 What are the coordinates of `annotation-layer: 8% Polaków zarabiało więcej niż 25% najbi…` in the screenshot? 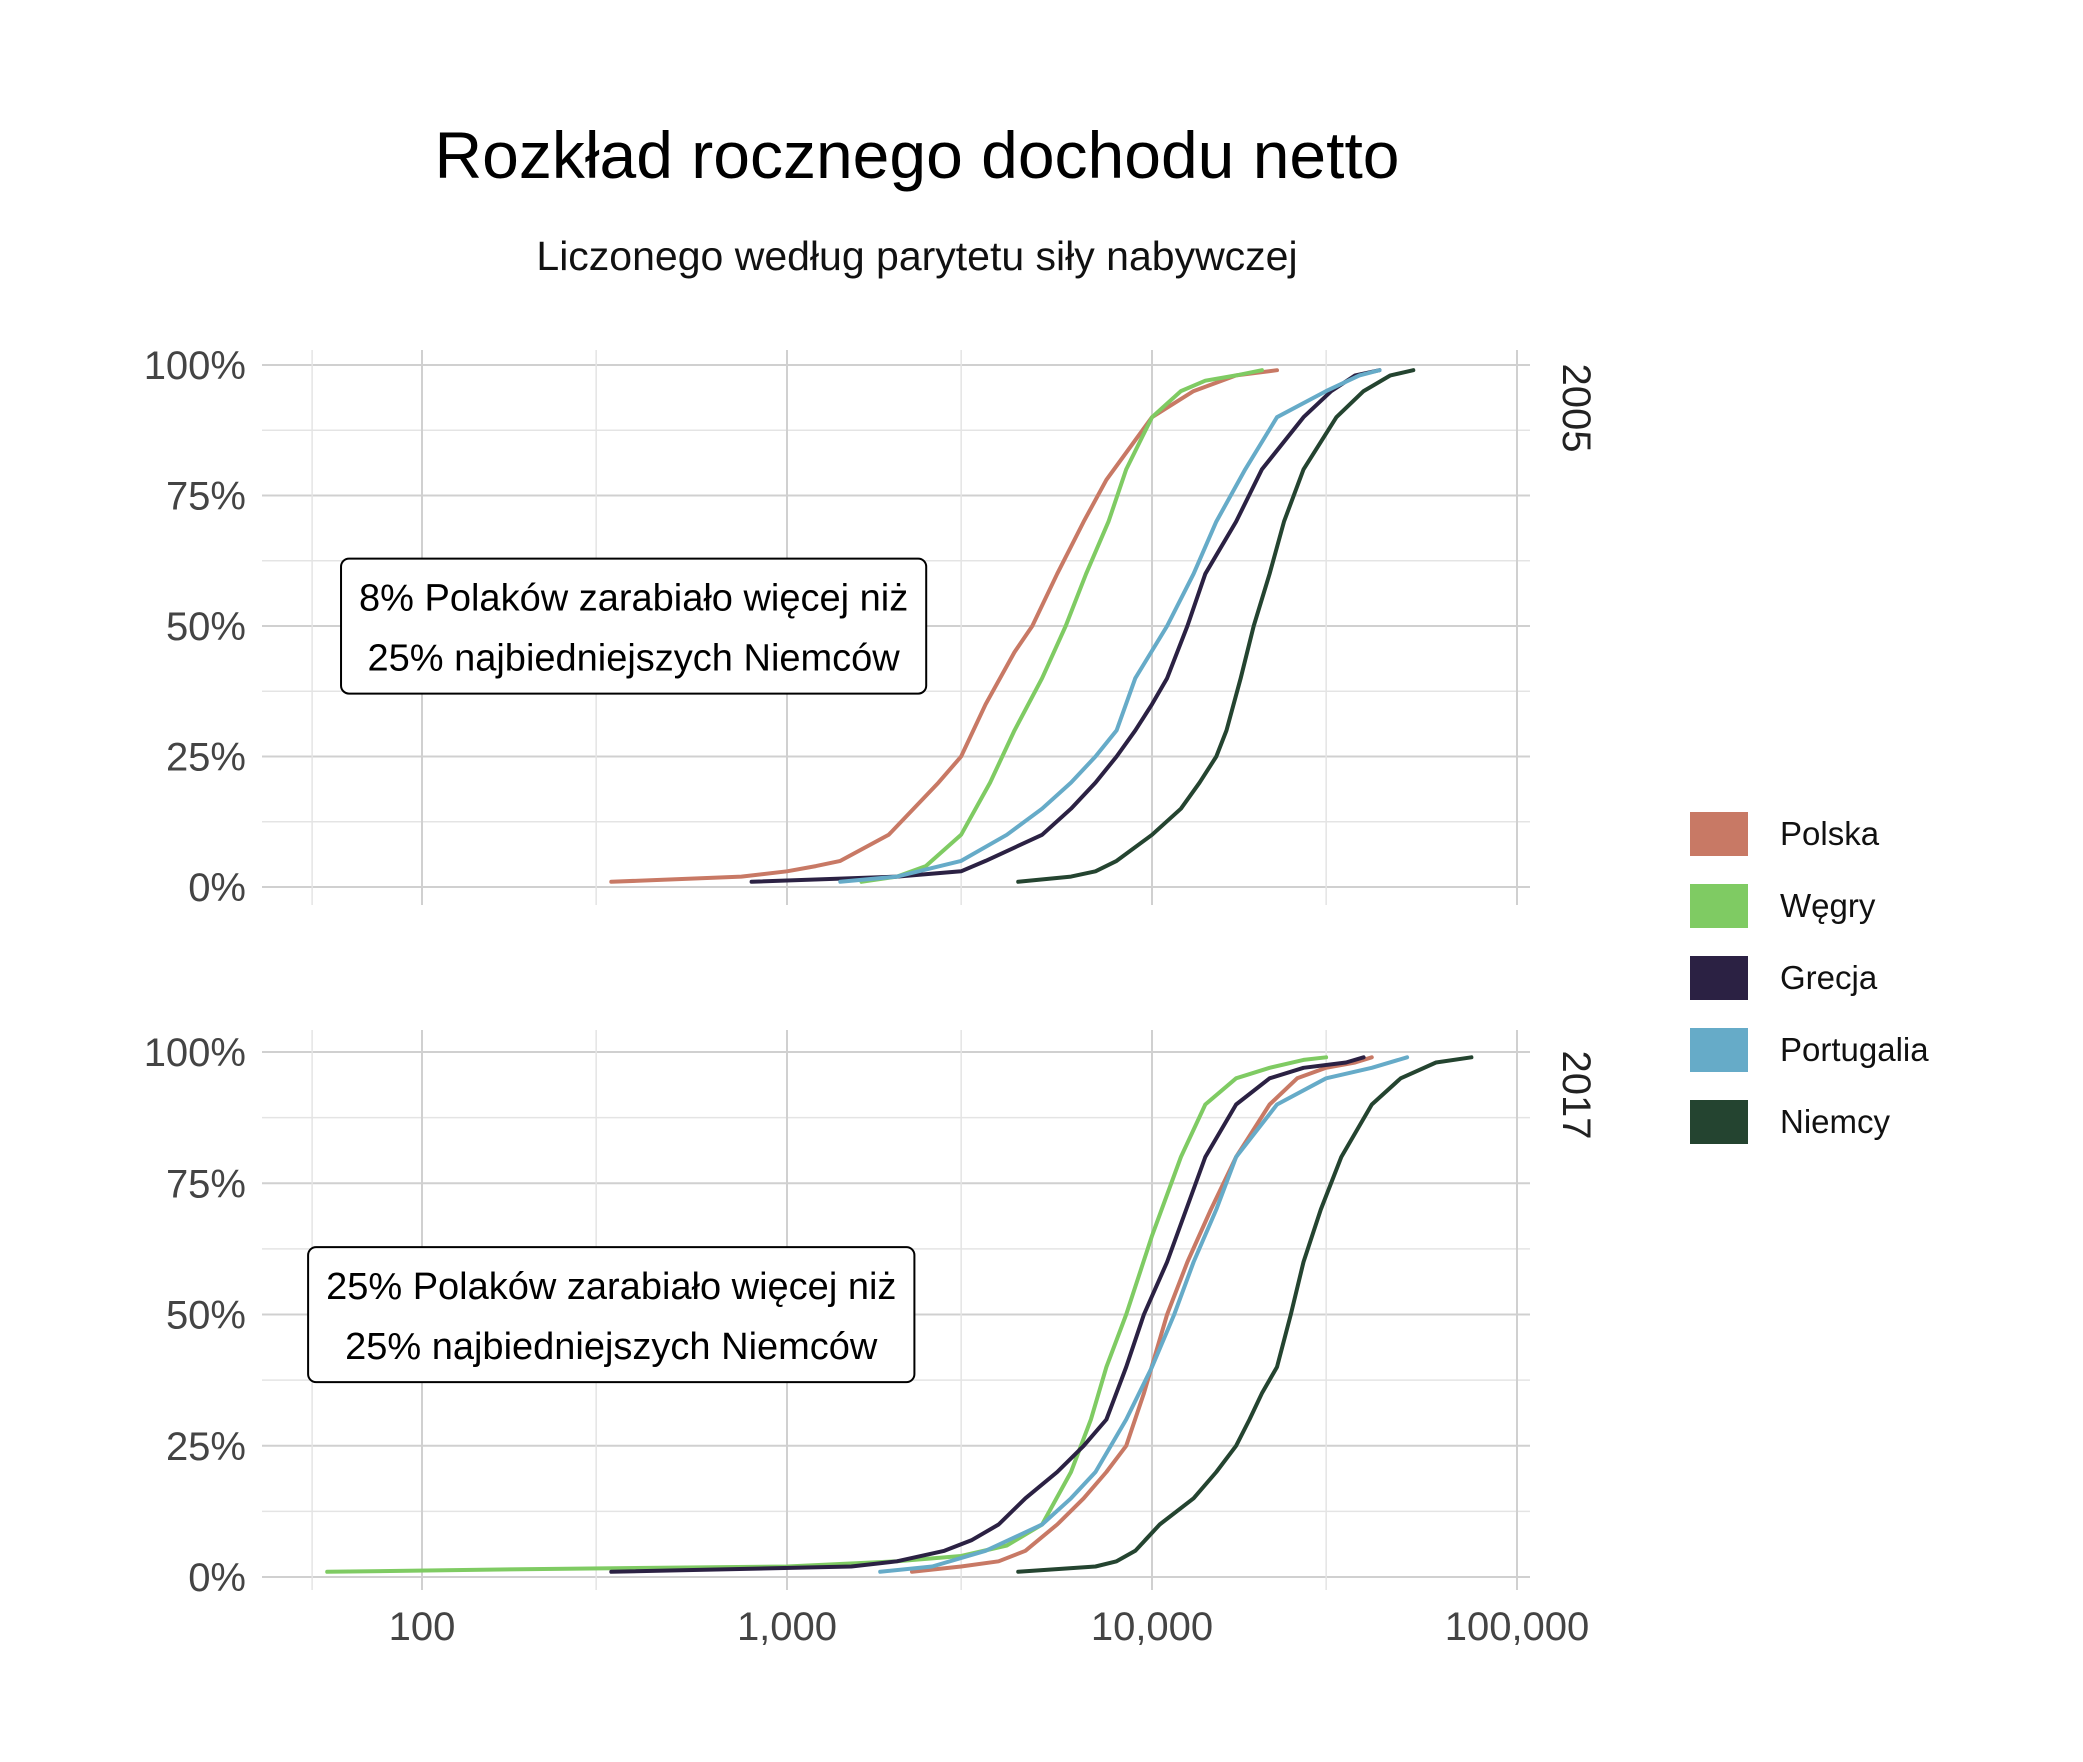 It's located at (617, 970).